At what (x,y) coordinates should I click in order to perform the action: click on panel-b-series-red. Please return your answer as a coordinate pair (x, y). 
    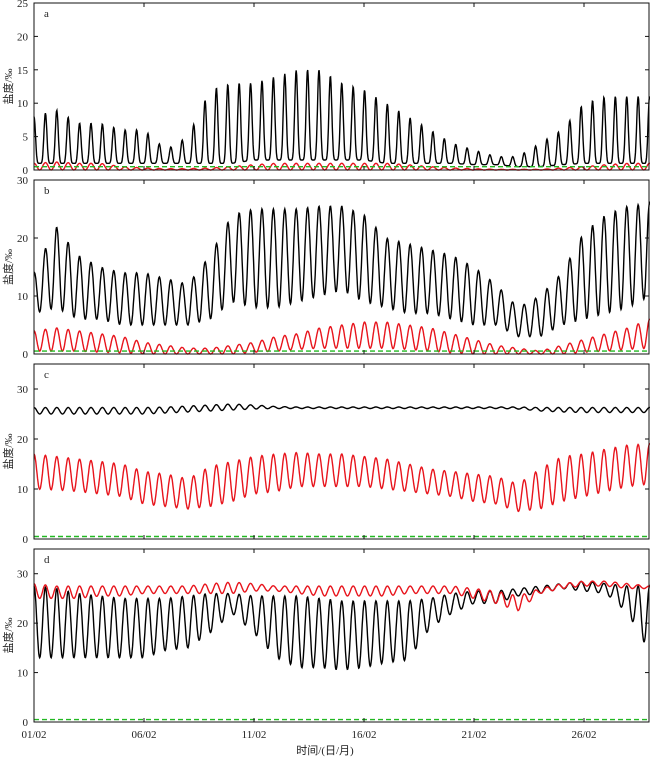
    Looking at the image, I should click on (341, 336).